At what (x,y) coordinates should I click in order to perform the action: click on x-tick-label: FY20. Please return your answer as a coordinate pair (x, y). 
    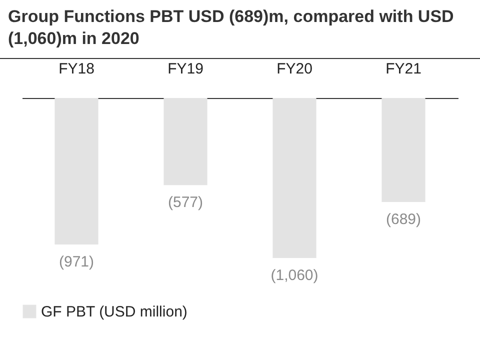
    Looking at the image, I should click on (294, 69).